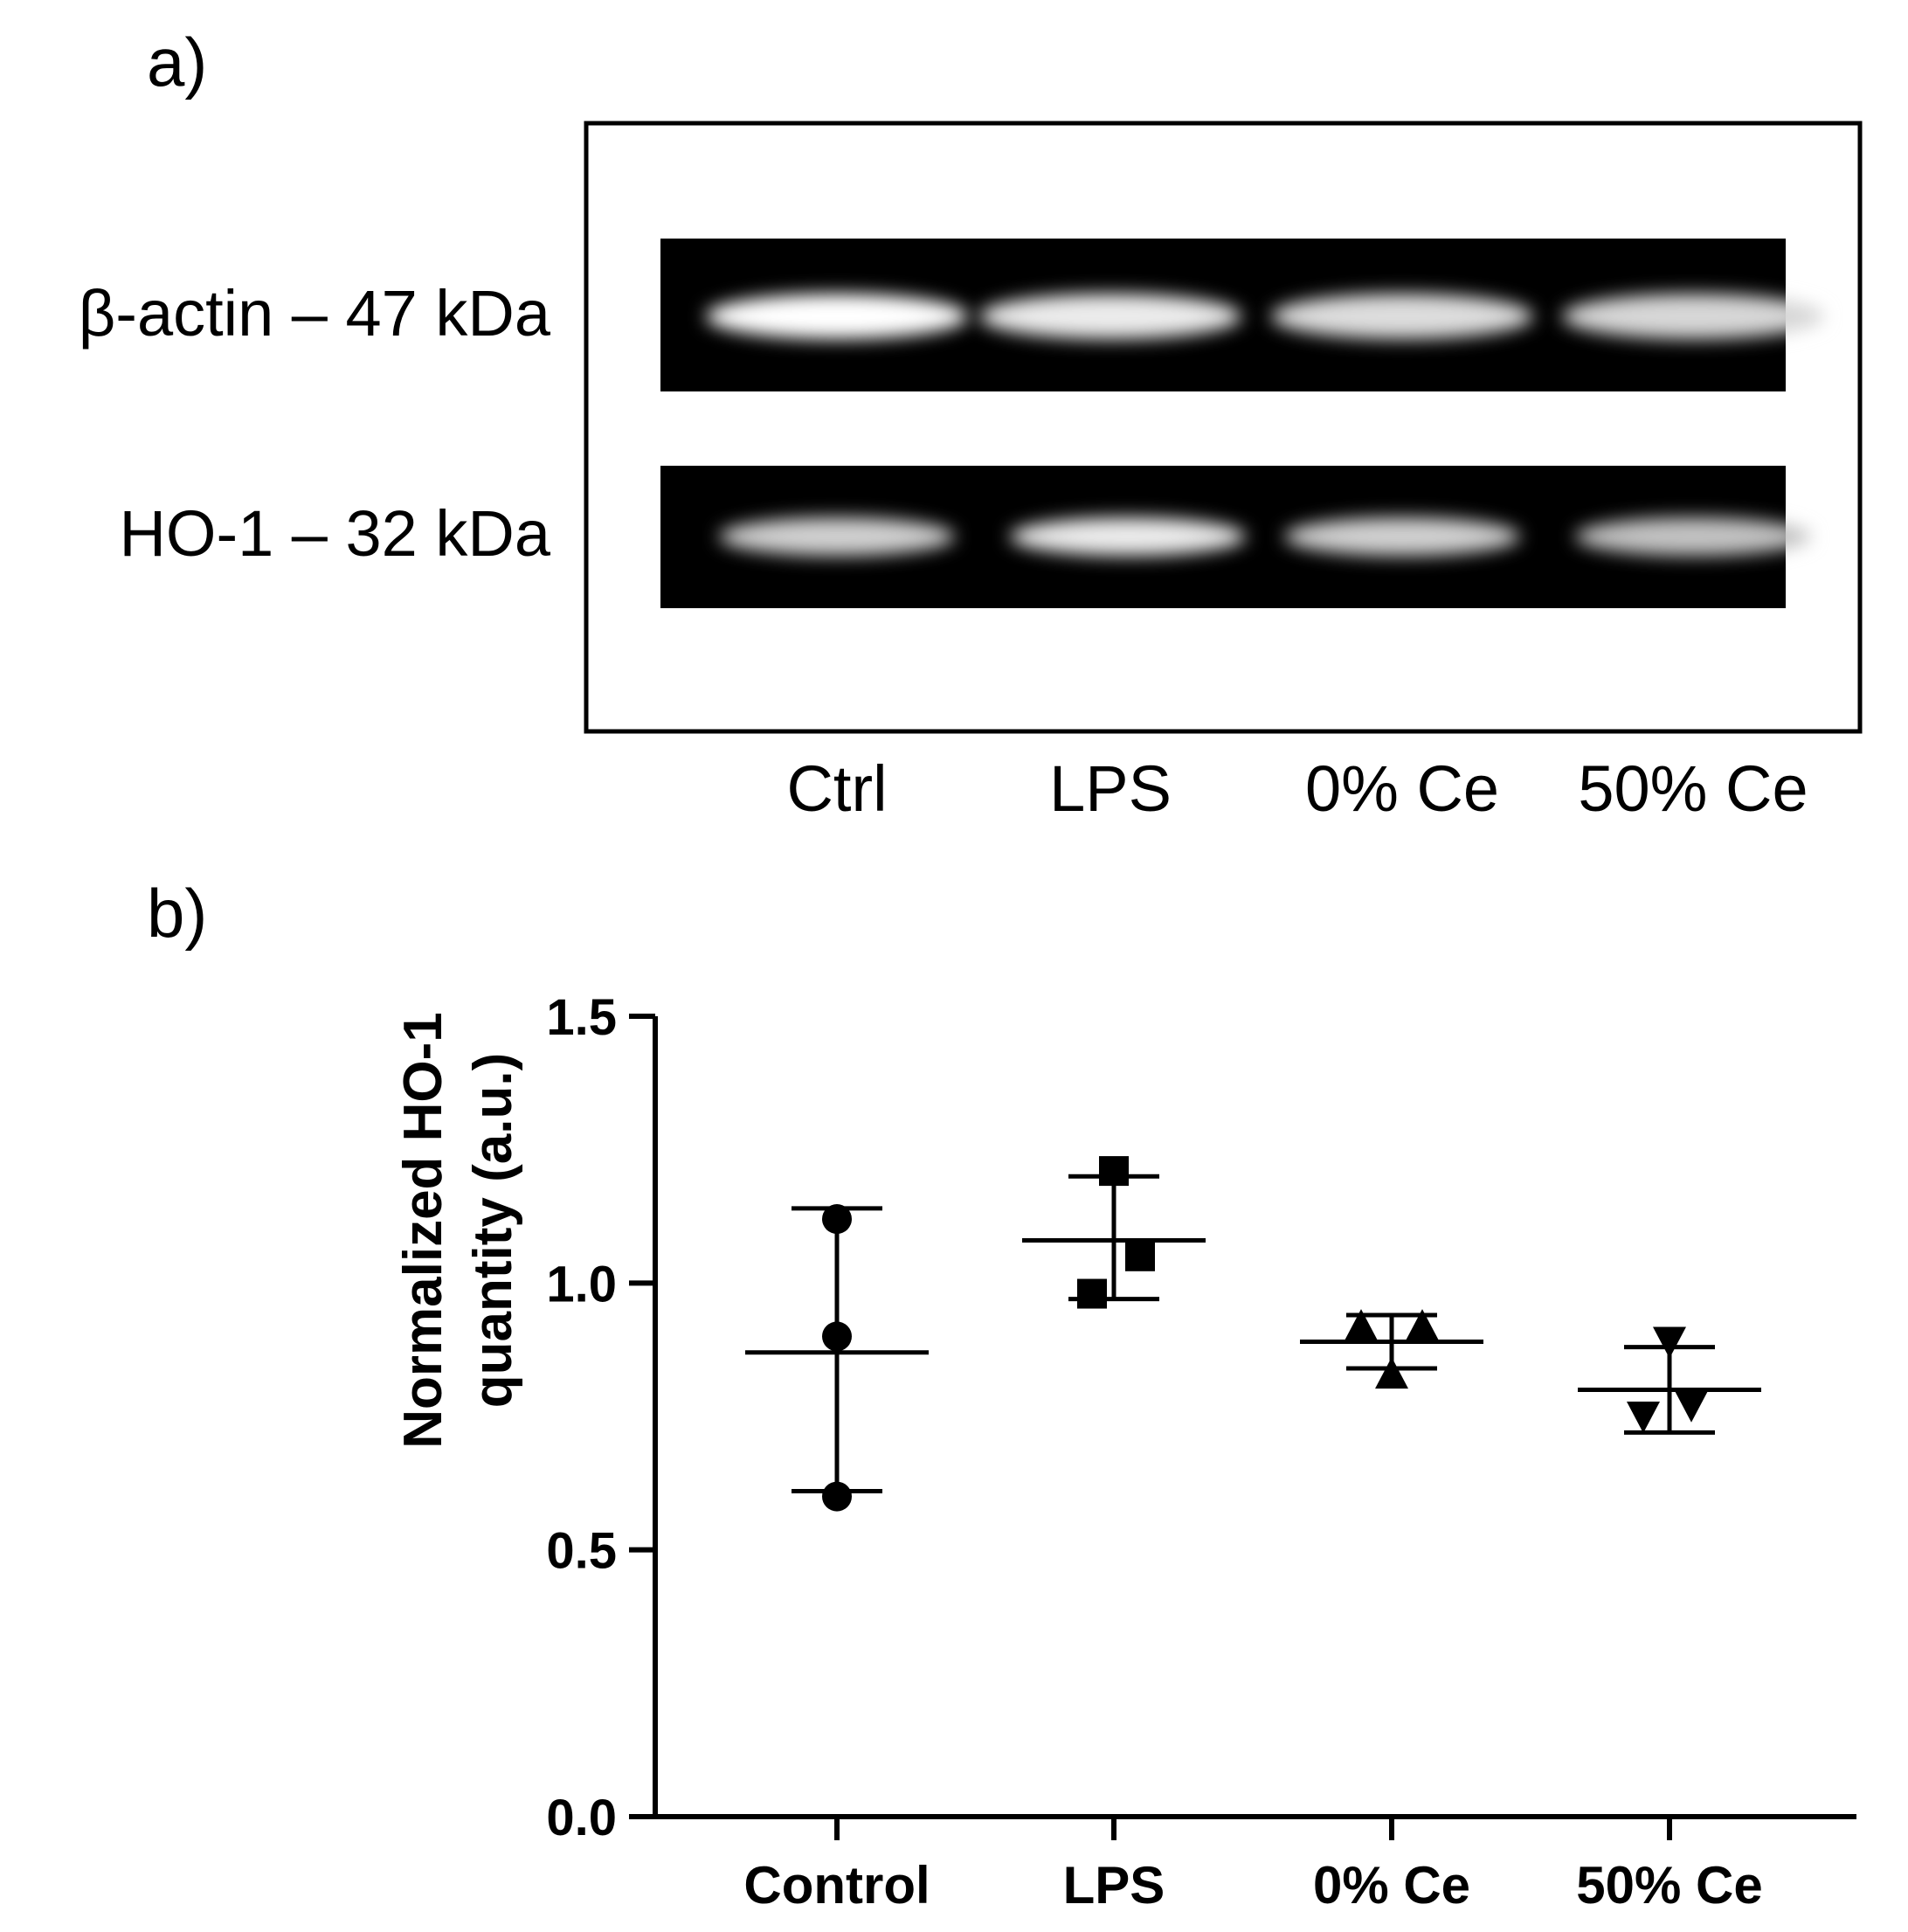 This screenshot has height=1932, width=1908. I want to click on lane-label-lps: LPS, so click(1110, 788).